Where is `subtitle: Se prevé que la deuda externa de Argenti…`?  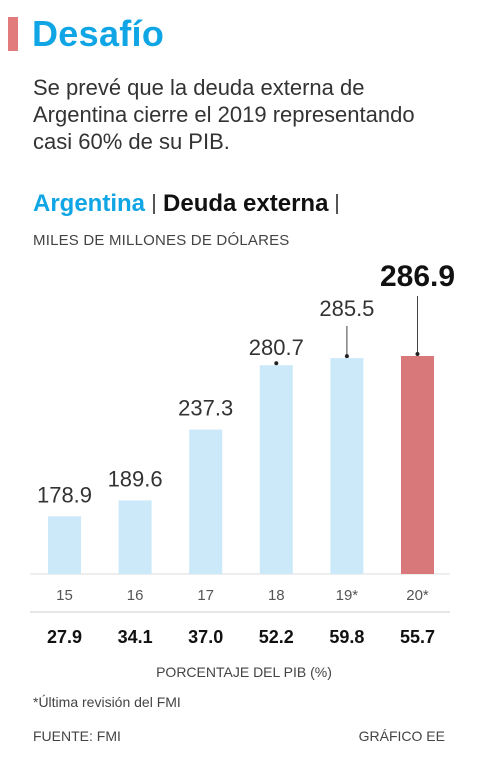 subtitle: Se prevé que la deuda externa de Argenti… is located at coordinates (224, 114).